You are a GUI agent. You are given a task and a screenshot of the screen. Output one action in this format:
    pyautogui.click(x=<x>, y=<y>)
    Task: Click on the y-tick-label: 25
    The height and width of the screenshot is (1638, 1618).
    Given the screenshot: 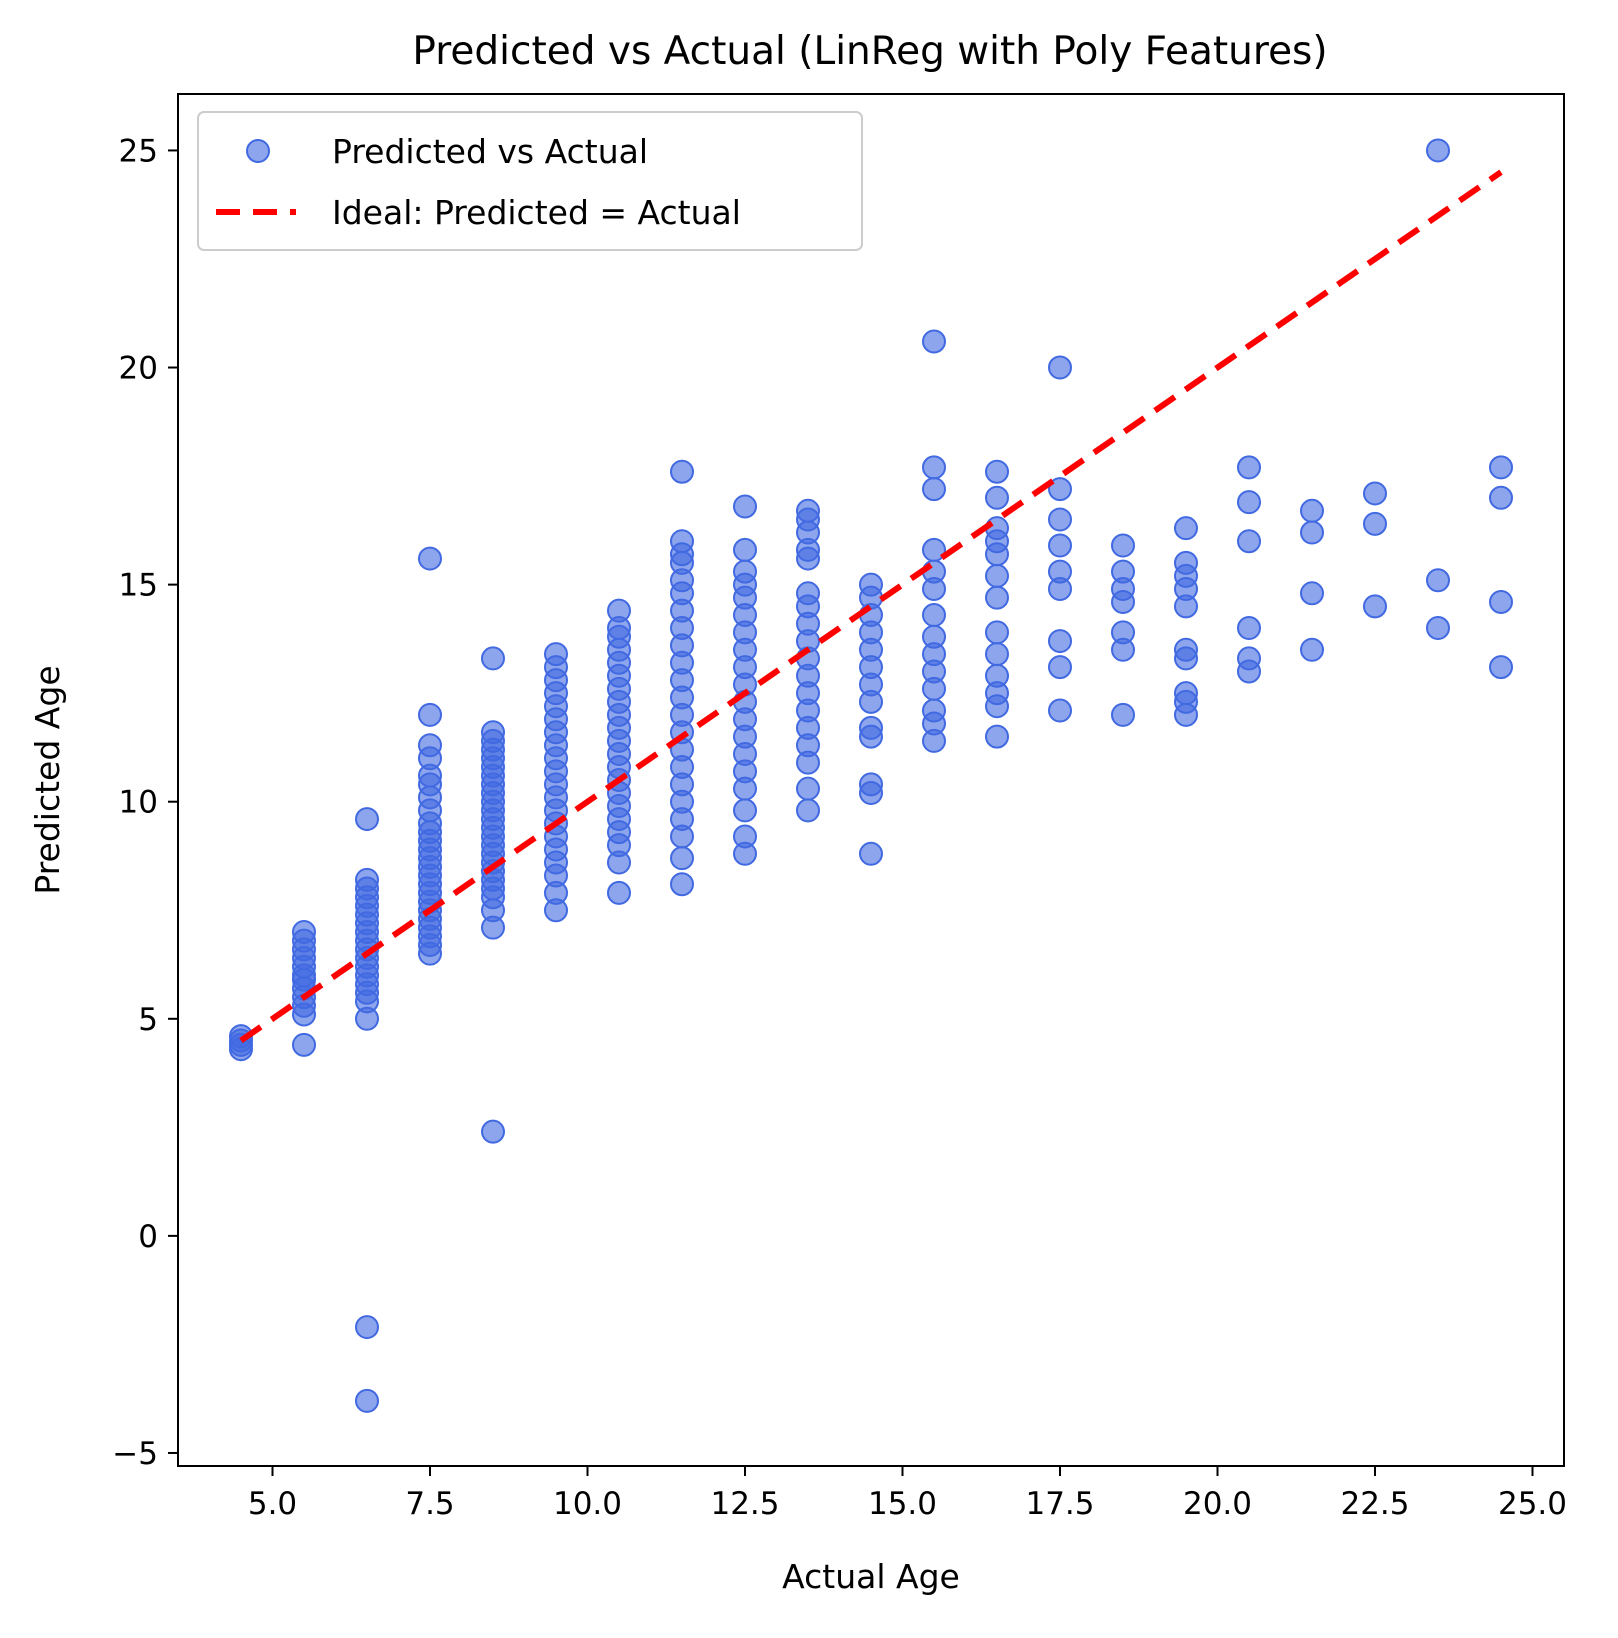 What is the action you would take?
    pyautogui.click(x=138, y=151)
    